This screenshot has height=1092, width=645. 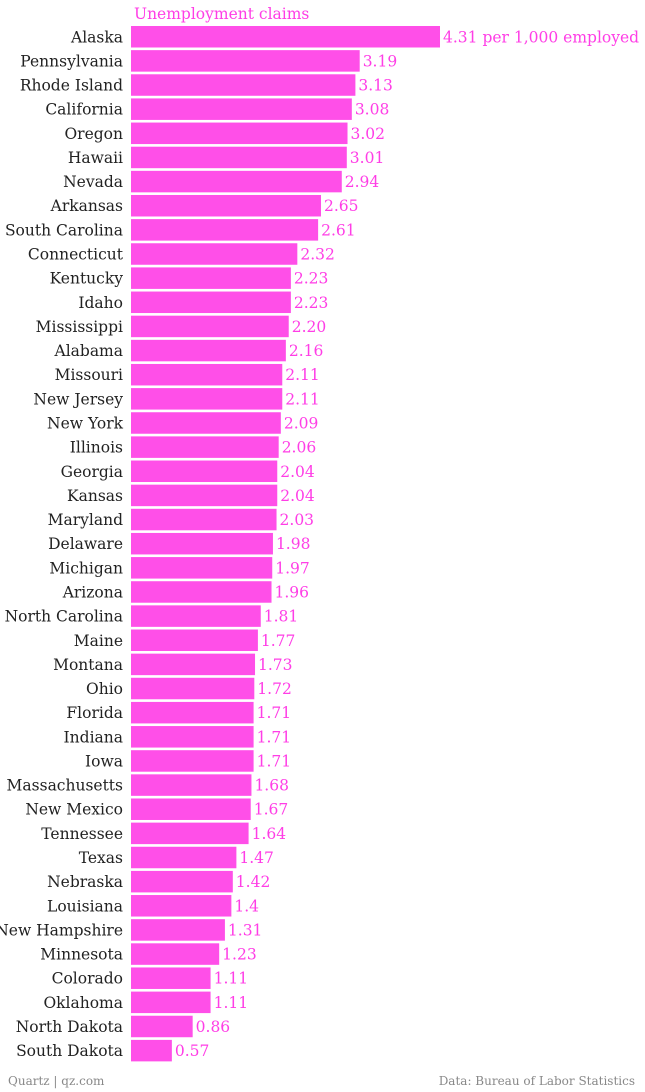 I want to click on category-label: Hawaii, so click(x=95, y=158).